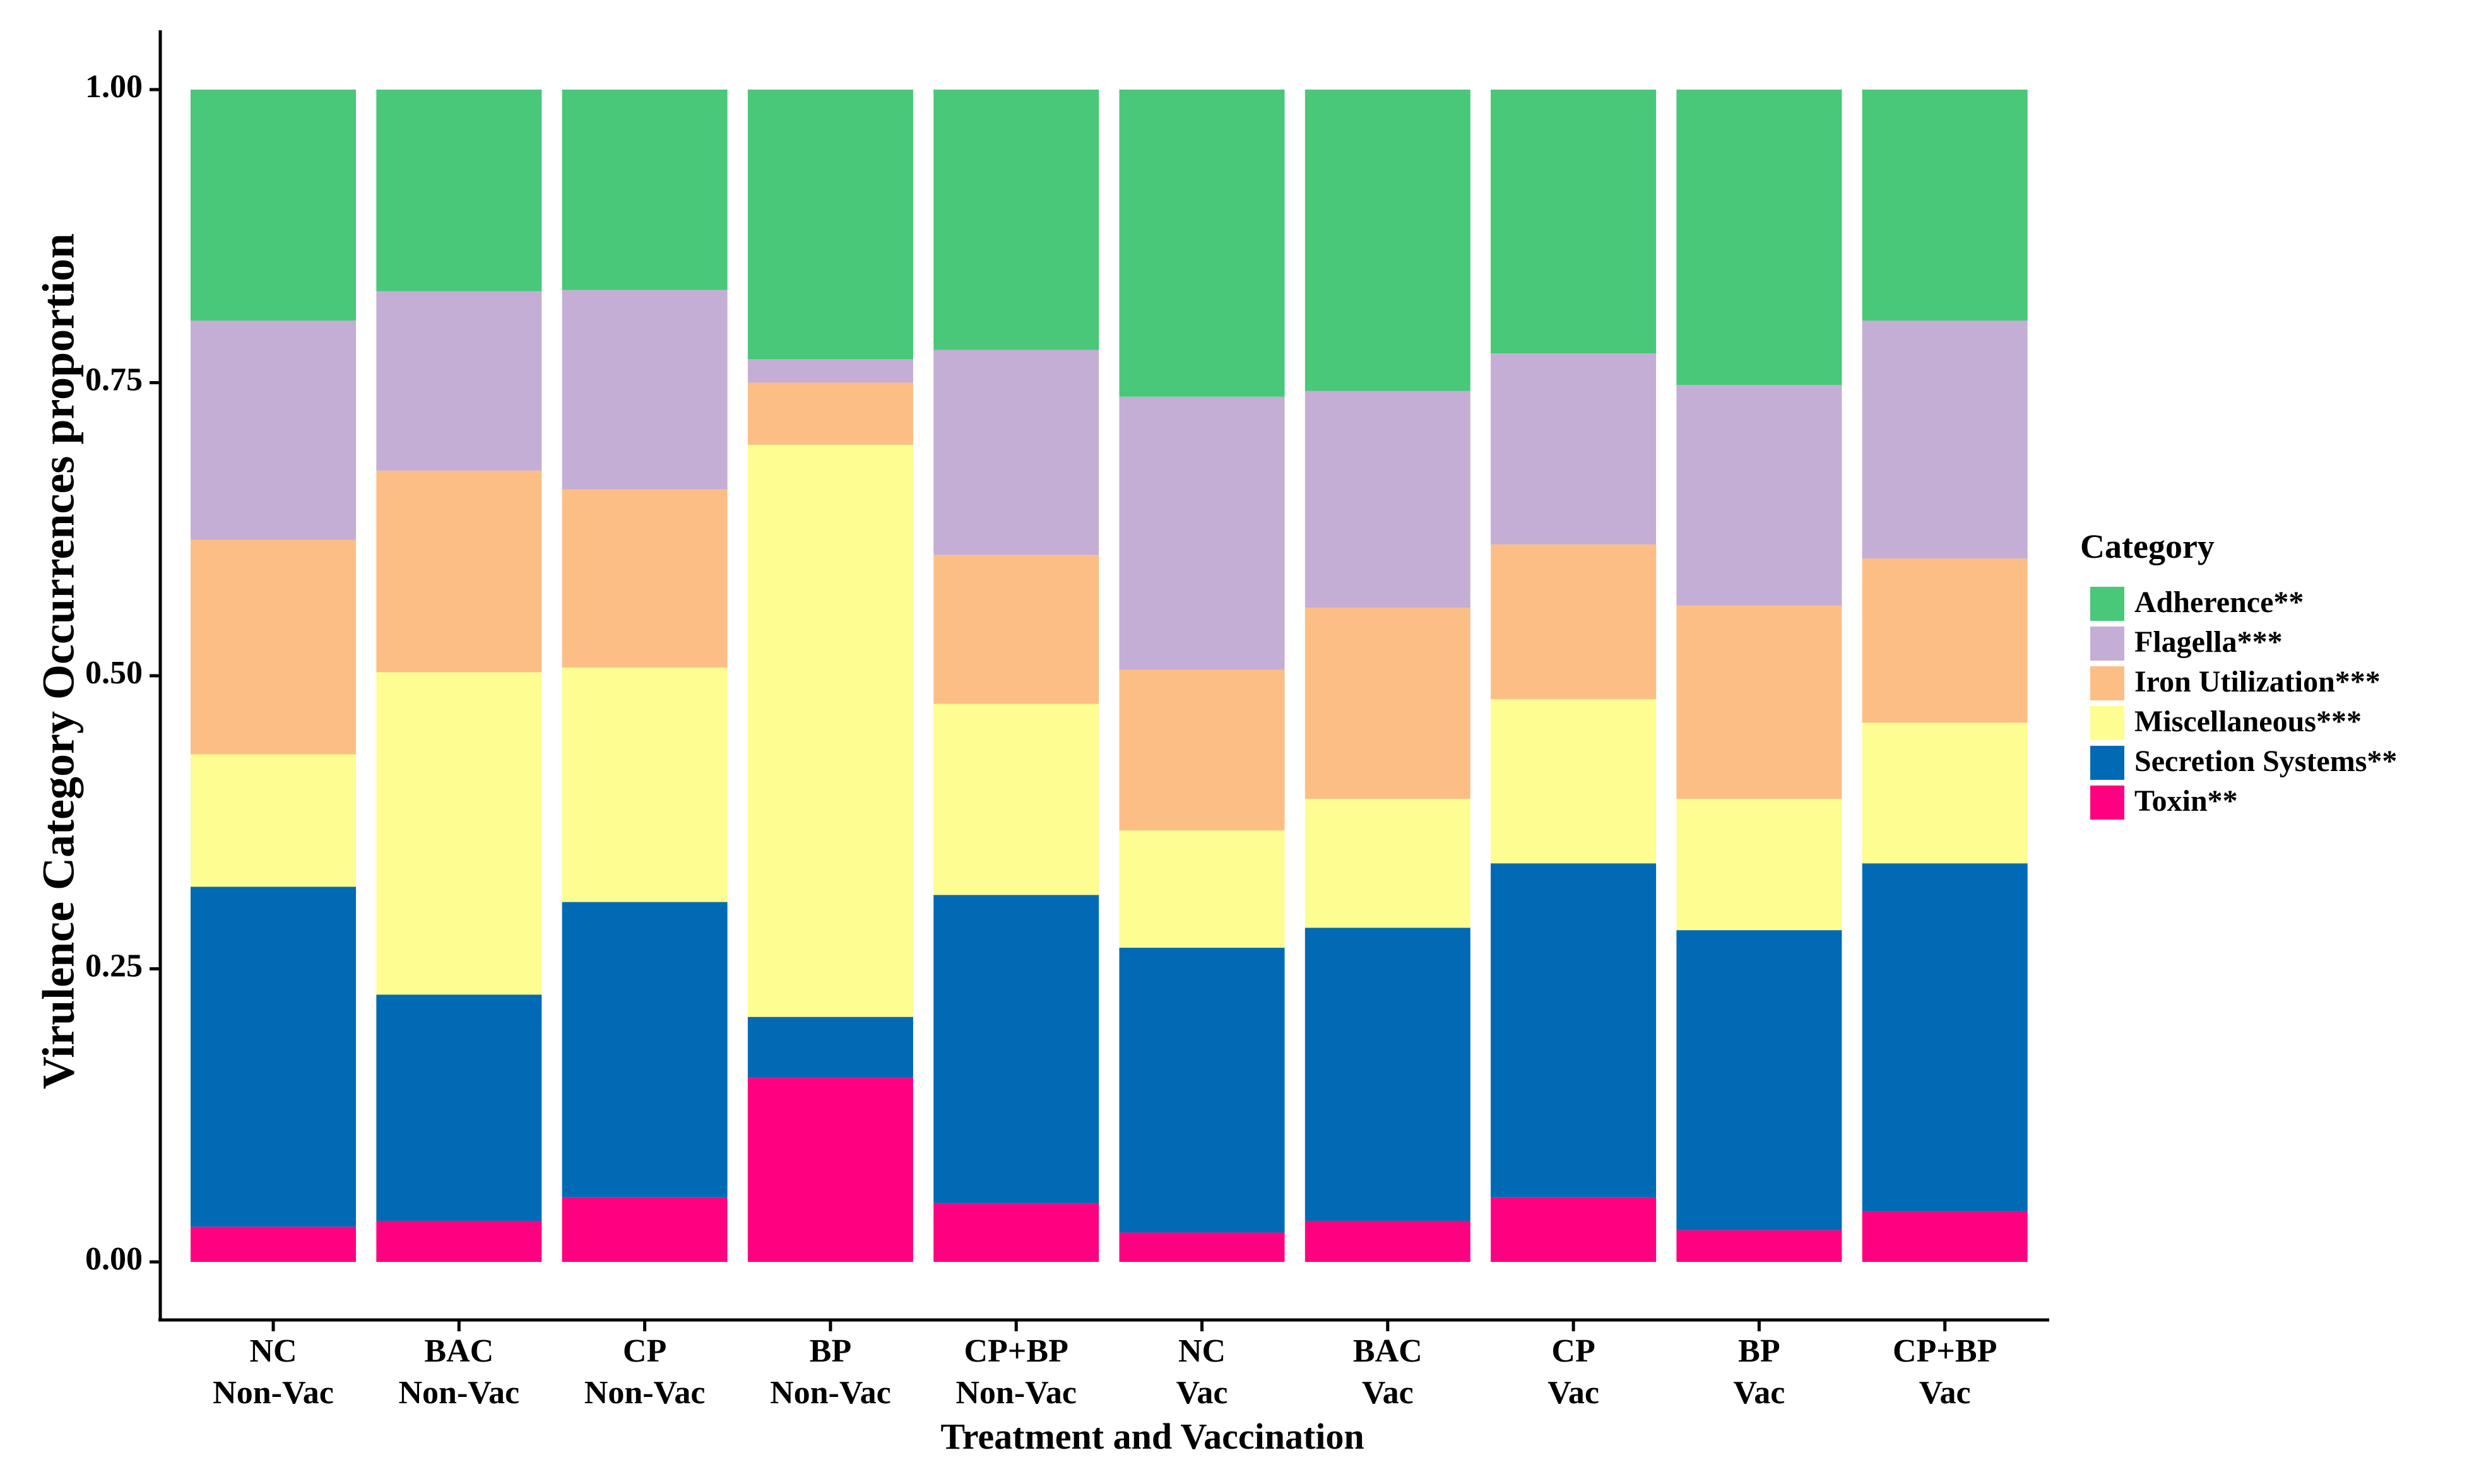 This screenshot has width=2467, height=1484. I want to click on x-tick-label: CP+BP, so click(1945, 1351).